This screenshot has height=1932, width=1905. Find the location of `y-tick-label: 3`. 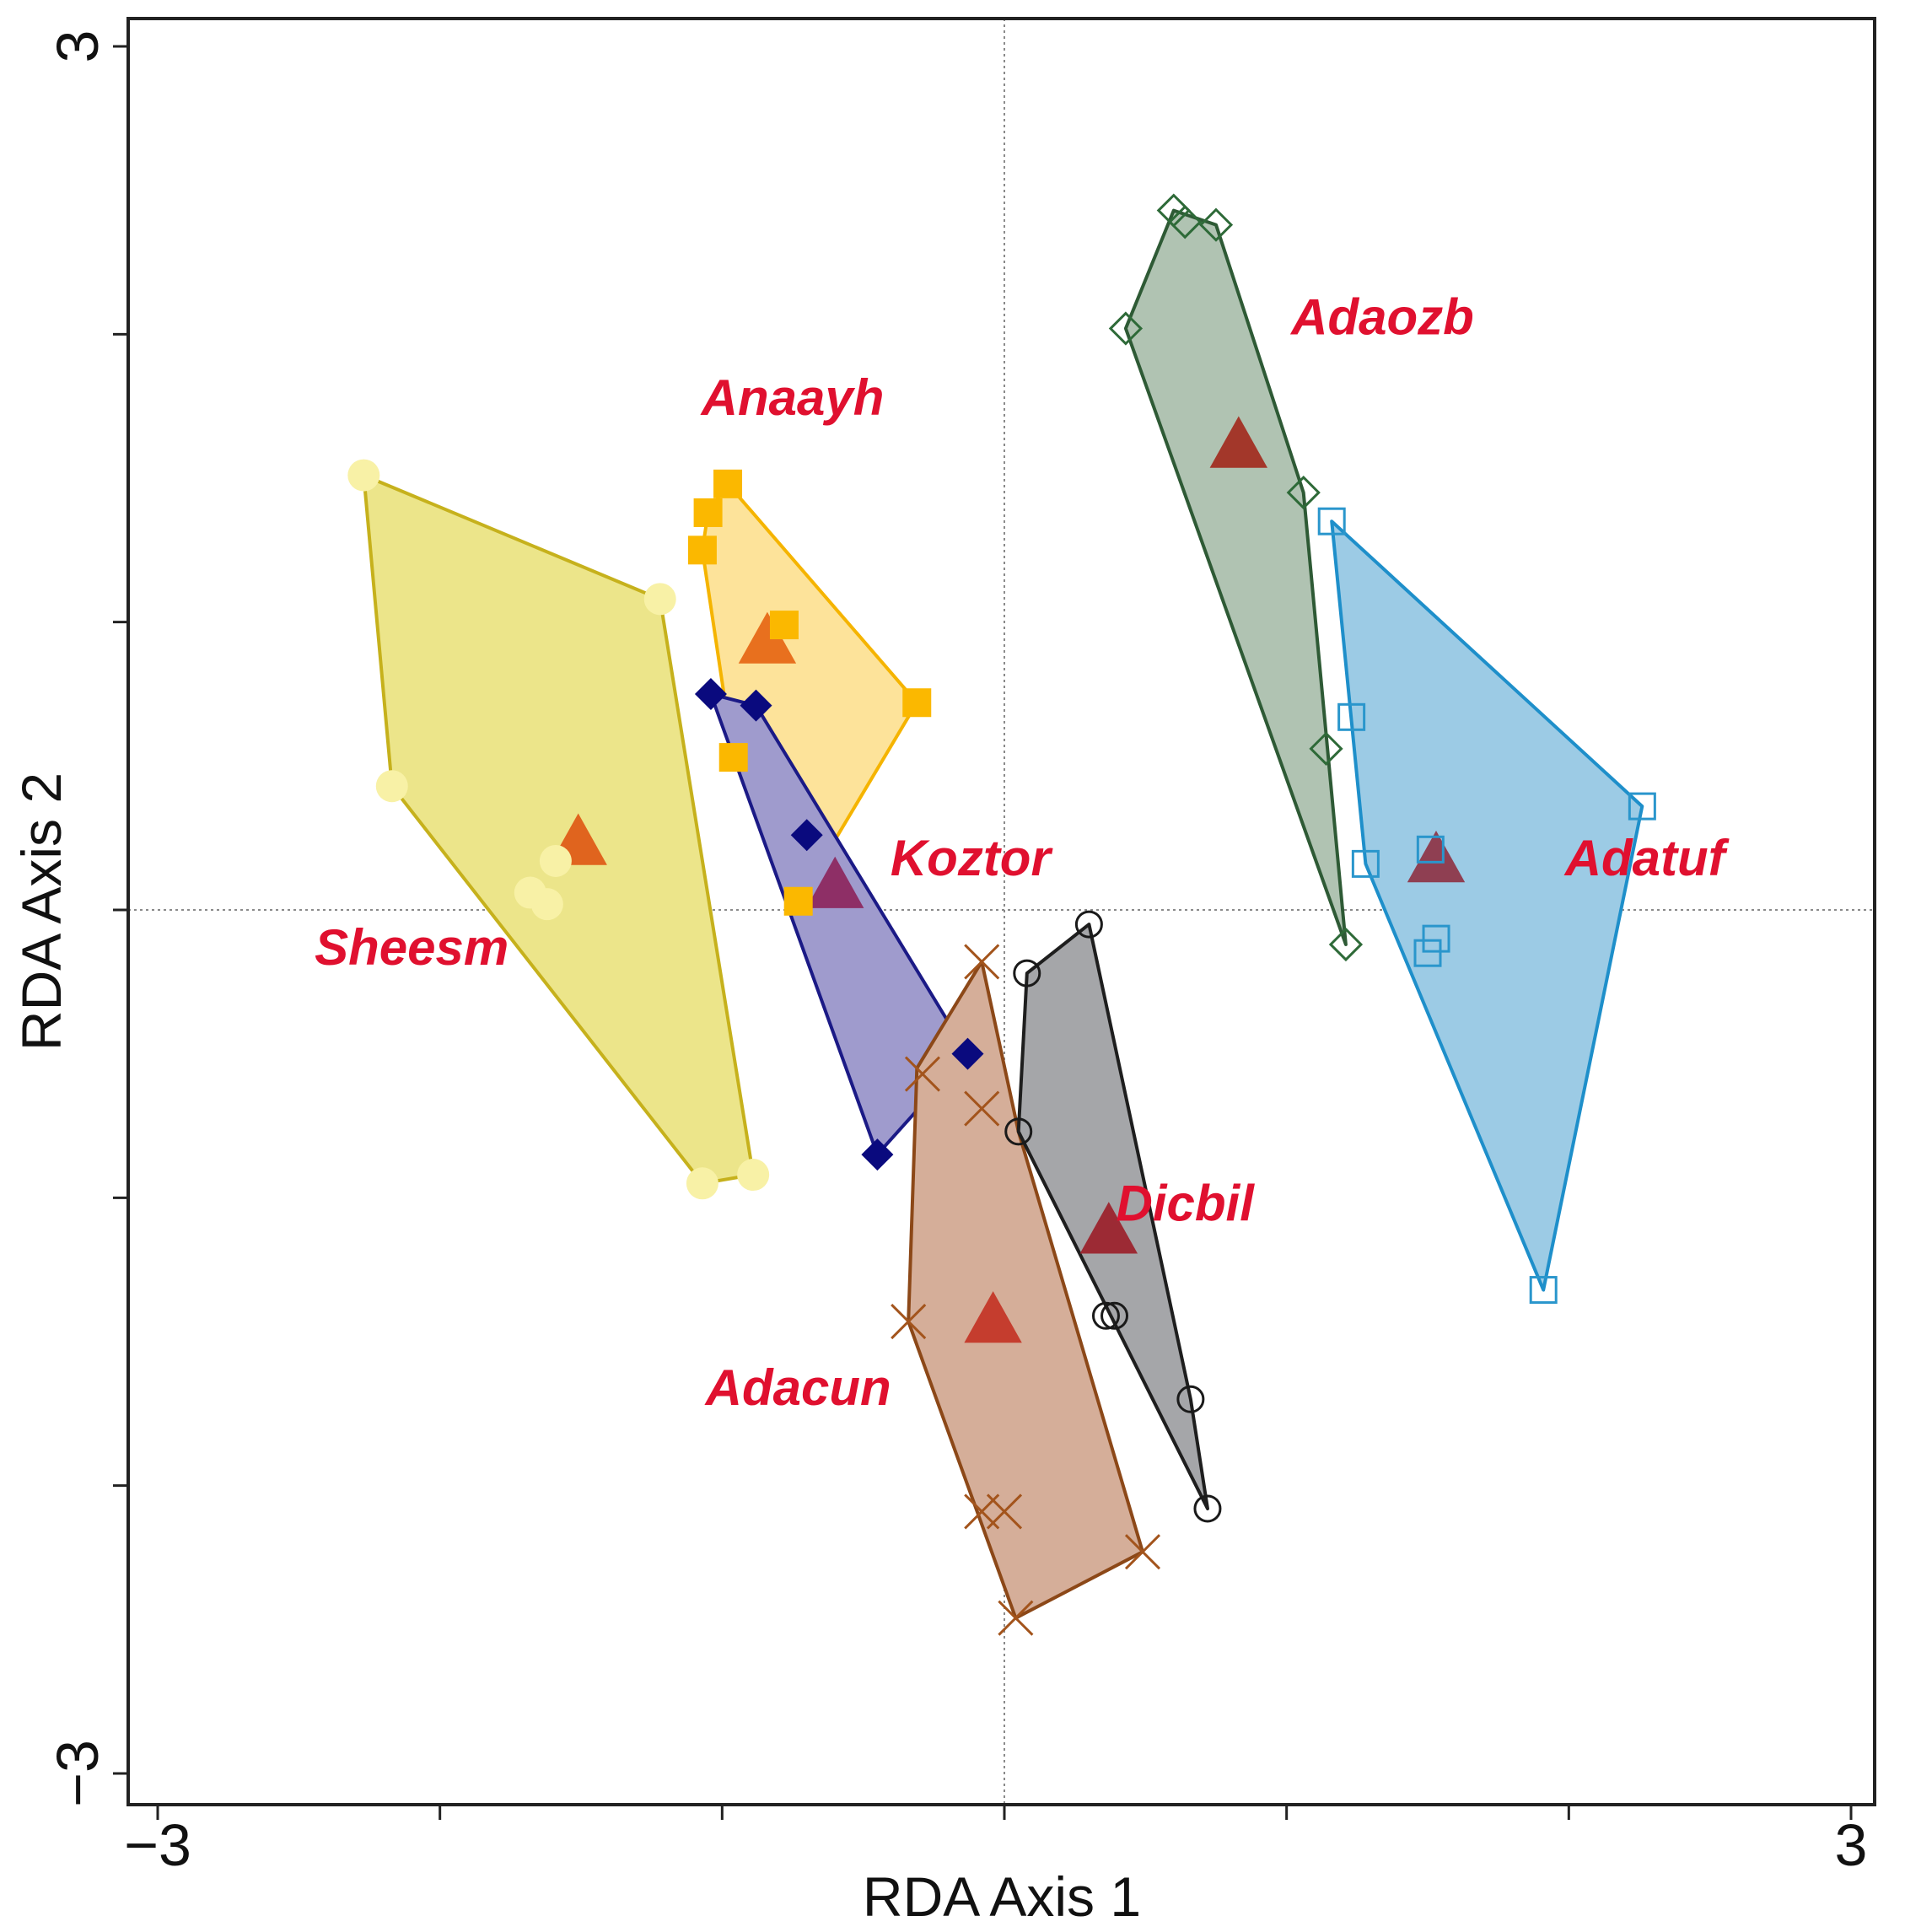

y-tick-label: 3 is located at coordinates (78, 47).